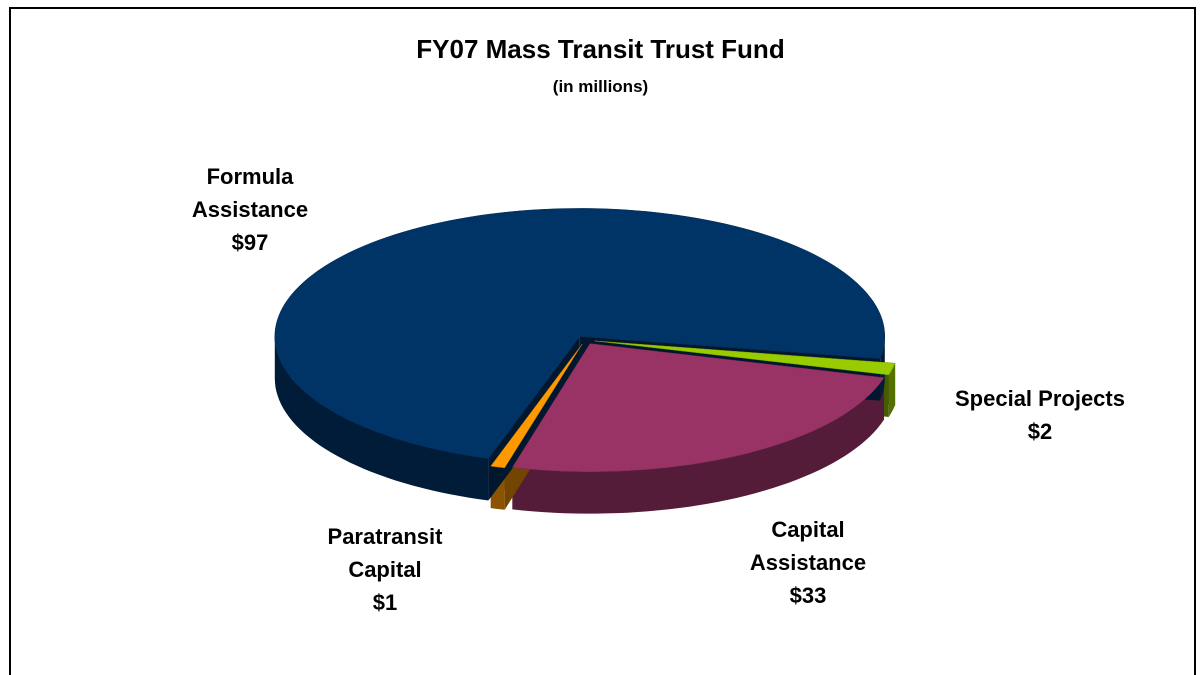 The width and height of the screenshot is (1201, 675). What do you see at coordinates (385, 553) in the screenshot?
I see `slice-category: Paratransit Capital` at bounding box center [385, 553].